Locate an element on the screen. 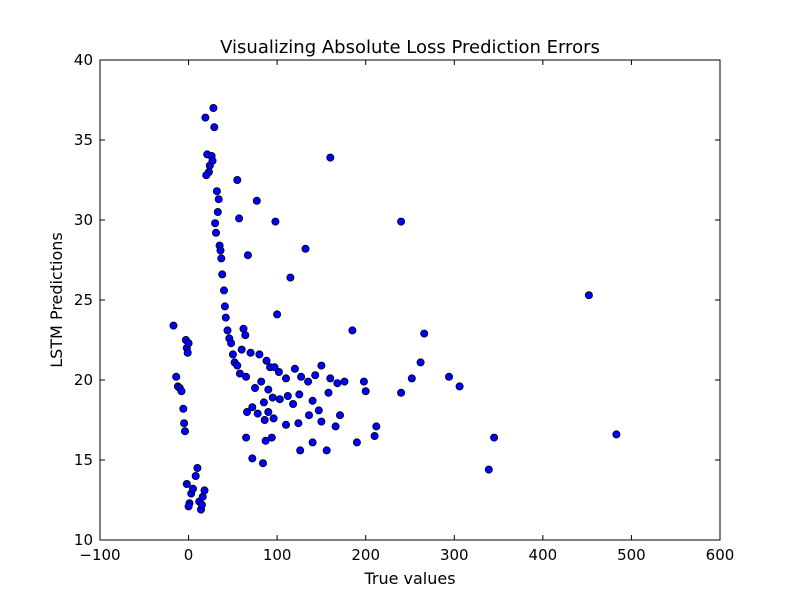 The image size is (800, 600). y-tick-label: 25 is located at coordinates (83, 300).